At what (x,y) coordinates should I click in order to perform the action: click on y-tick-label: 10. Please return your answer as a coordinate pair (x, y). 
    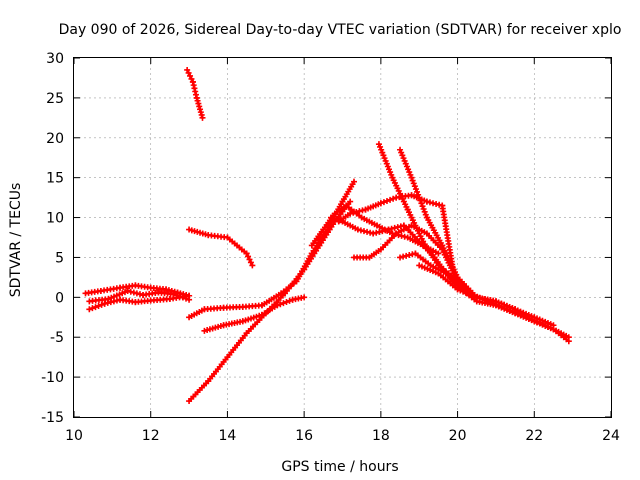
    Looking at the image, I should click on (55, 219).